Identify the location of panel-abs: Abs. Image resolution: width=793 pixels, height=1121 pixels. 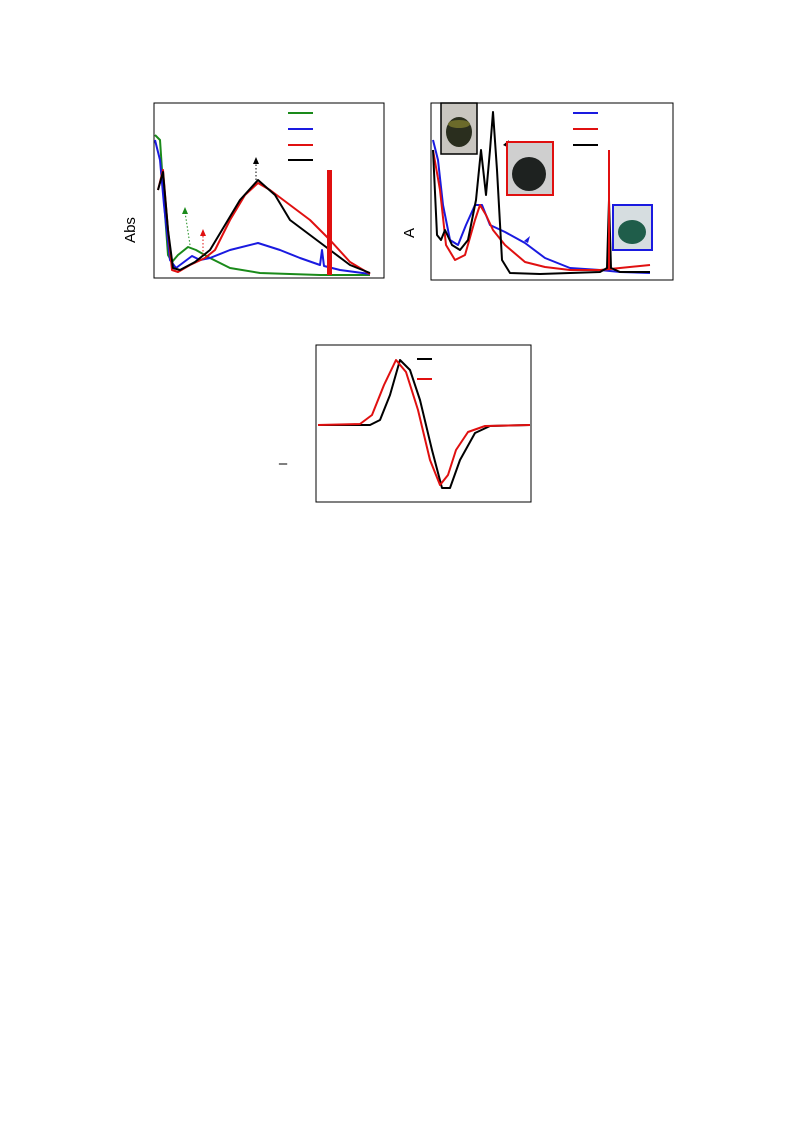
(253, 190).